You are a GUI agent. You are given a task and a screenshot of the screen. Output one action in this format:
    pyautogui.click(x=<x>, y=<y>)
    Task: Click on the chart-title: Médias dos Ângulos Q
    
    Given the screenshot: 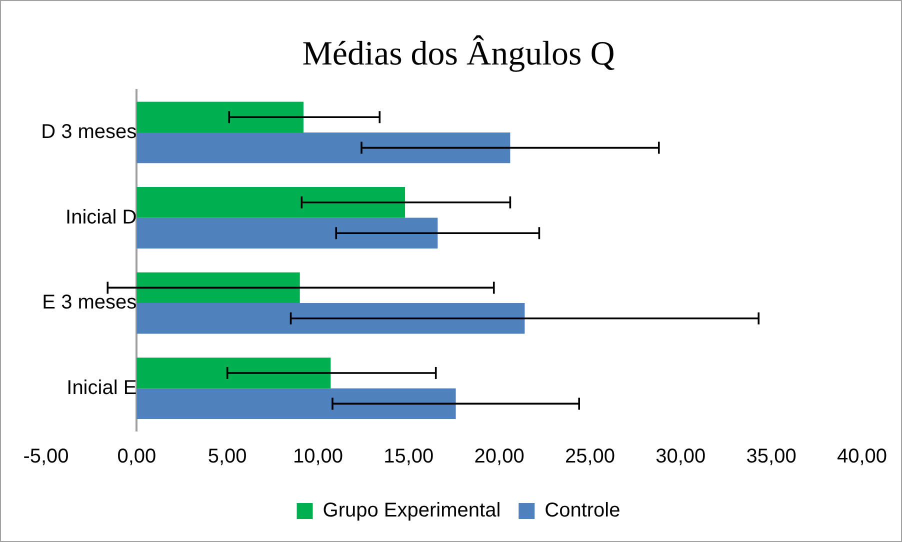 What is the action you would take?
    pyautogui.click(x=458, y=53)
    